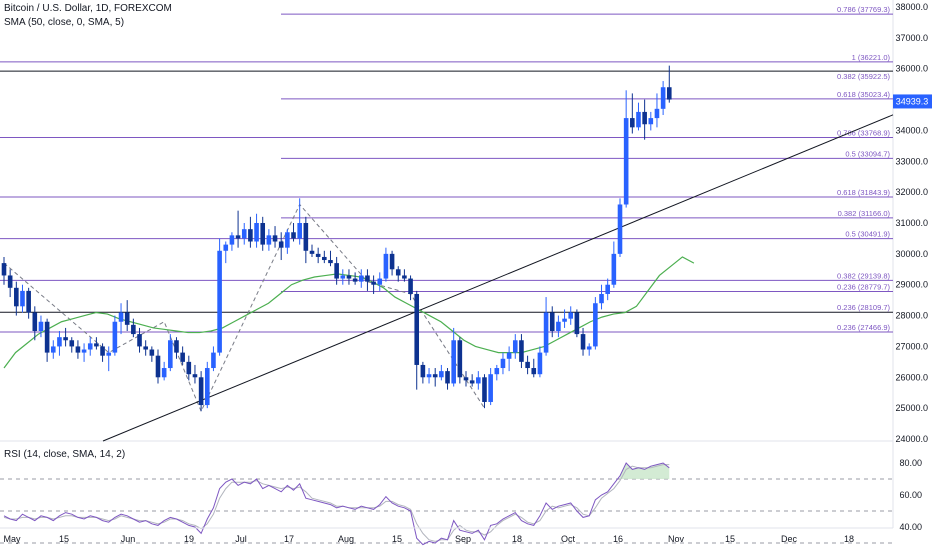 The image size is (932, 550). Describe the element at coordinates (911, 285) in the screenshot. I see `price-tick-label: 29000.0` at that location.